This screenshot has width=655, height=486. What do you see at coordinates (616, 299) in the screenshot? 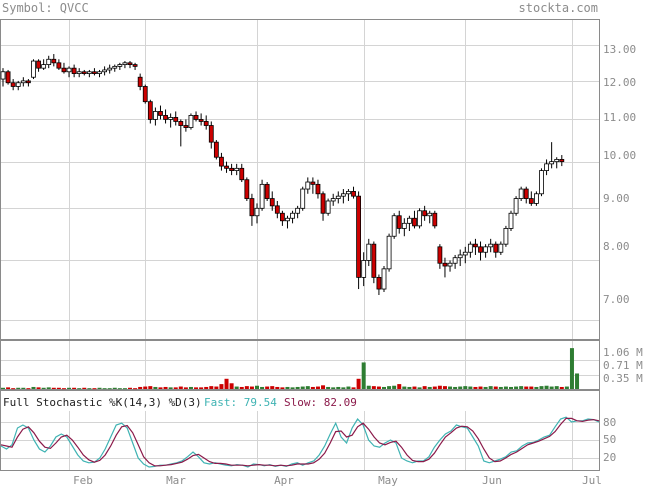
I see `price-tick-label: 7.00` at bounding box center [616, 299].